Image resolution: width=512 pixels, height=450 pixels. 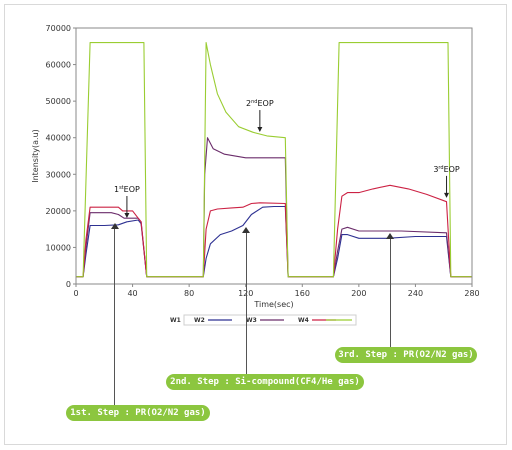 I want to click on y-tick-label: 10000, so click(x=58, y=247).